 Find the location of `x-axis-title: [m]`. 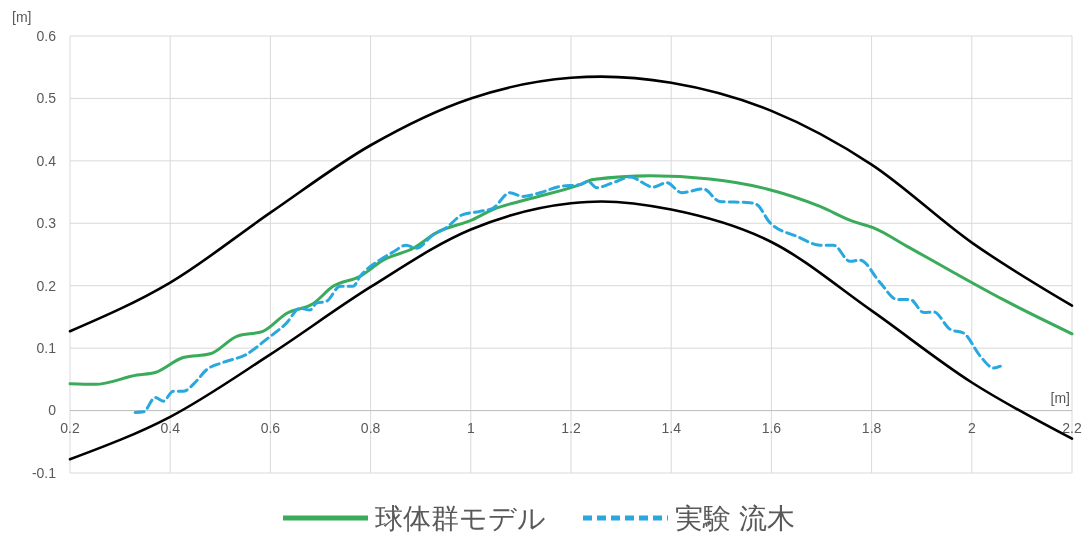

x-axis-title: [m] is located at coordinates (1060, 397).